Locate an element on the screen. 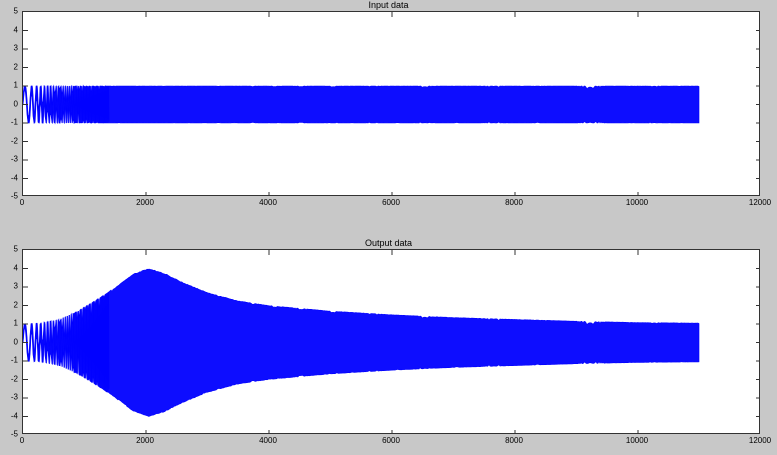 This screenshot has height=455, width=777. output-plot-title: Output data is located at coordinates (388, 243).